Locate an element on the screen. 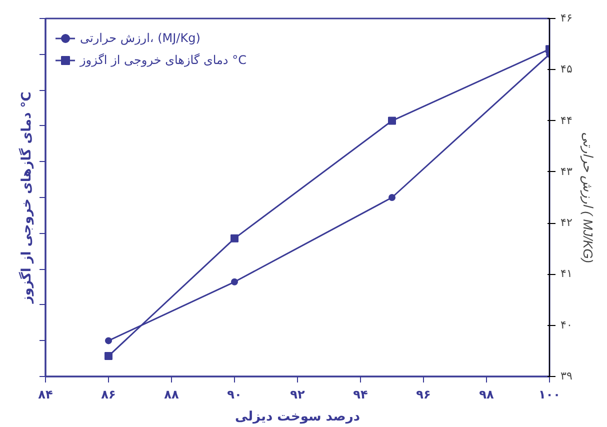  x-tick-label: ۹۶ is located at coordinates (423, 395).